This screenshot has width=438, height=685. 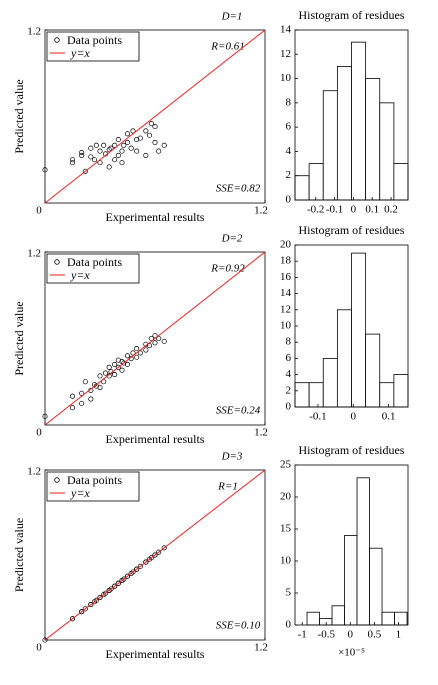 What do you see at coordinates (227, 487) in the screenshot?
I see `annotation: R=1` at bounding box center [227, 487].